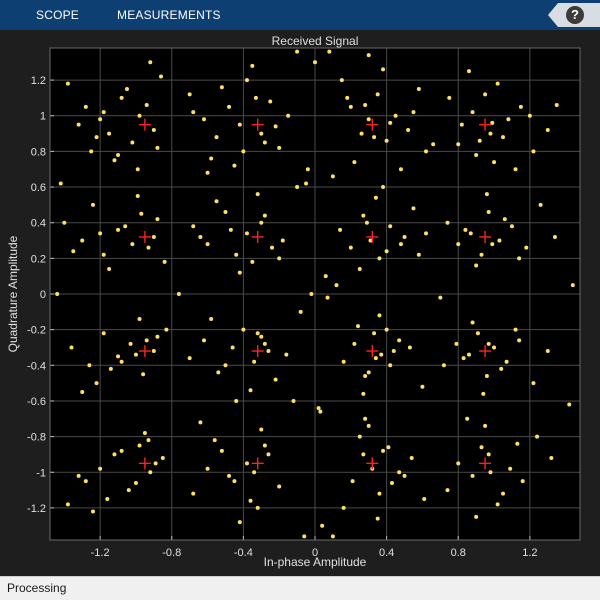  Describe the element at coordinates (315, 562) in the screenshot. I see `x-axis-label: In-phase Amplitude` at that location.